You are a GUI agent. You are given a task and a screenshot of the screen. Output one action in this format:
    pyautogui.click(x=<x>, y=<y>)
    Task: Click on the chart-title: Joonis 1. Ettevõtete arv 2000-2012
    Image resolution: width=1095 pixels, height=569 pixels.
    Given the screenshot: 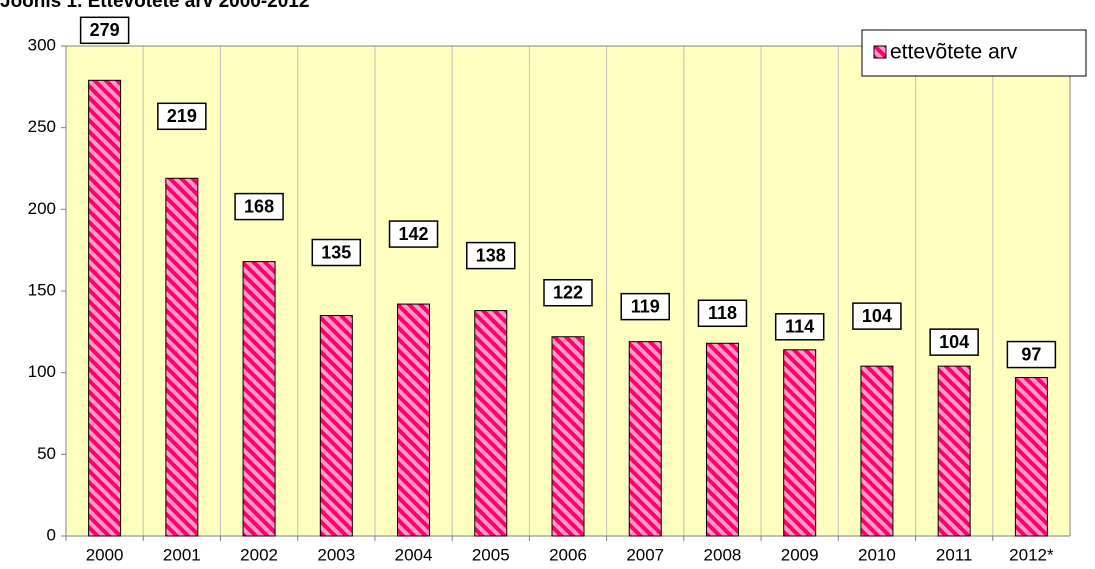 What is the action you would take?
    pyautogui.click(x=154, y=6)
    